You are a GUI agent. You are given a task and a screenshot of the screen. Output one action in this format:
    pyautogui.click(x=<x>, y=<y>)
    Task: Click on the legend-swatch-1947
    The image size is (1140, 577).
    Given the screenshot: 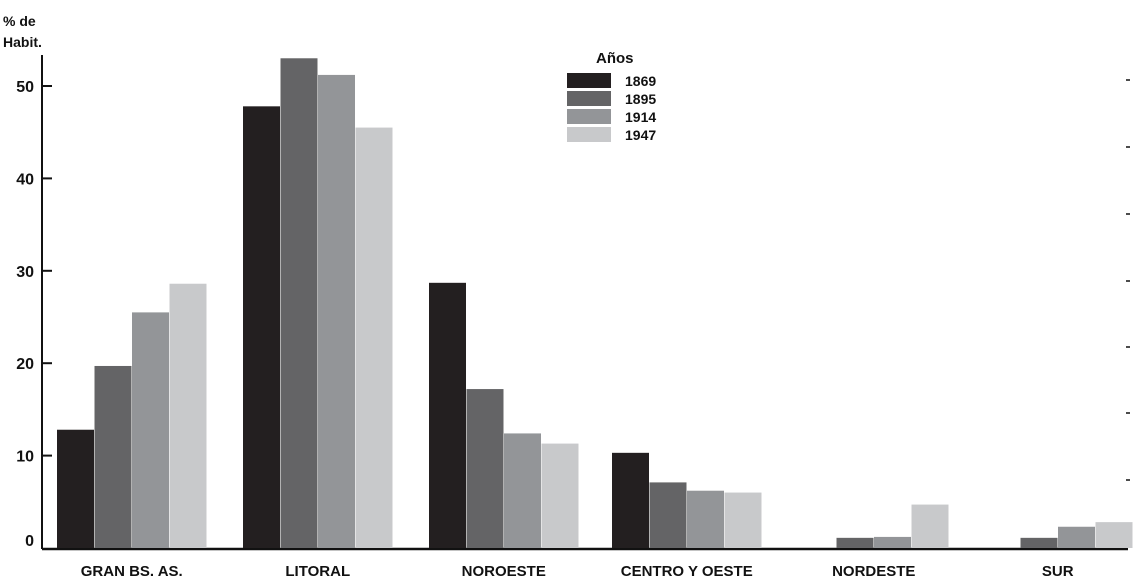 What is the action you would take?
    pyautogui.click(x=589, y=134)
    